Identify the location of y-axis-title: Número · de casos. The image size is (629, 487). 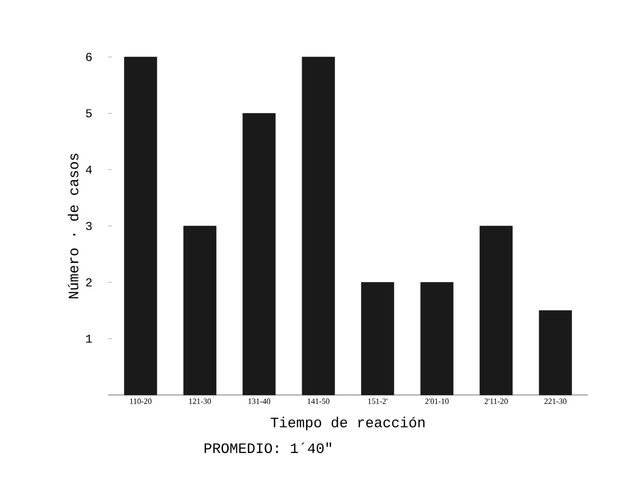
(73, 226).